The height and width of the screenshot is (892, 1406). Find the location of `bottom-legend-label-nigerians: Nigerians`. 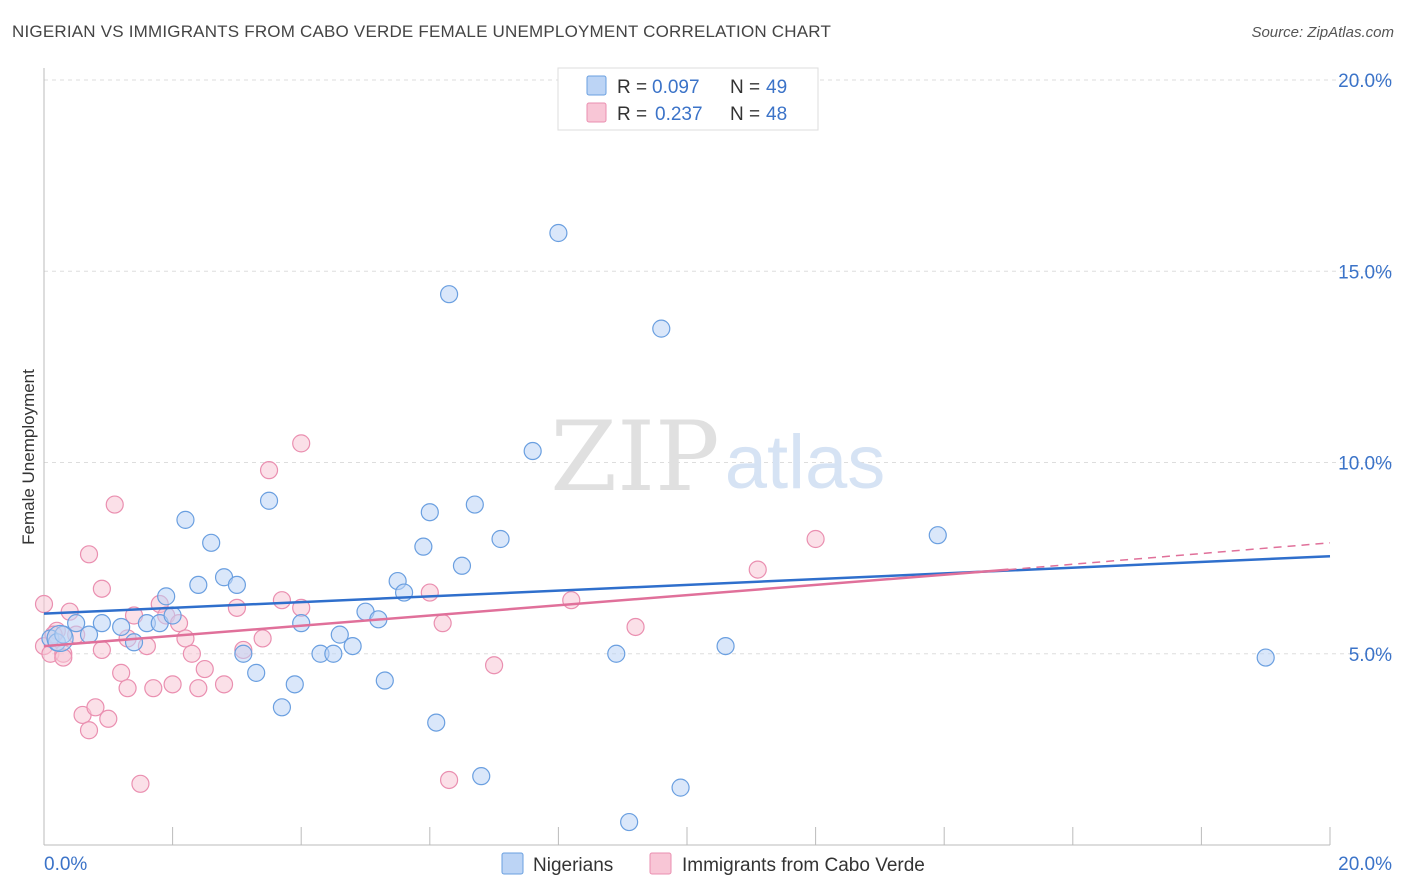

bottom-legend-label-nigerians: Nigerians is located at coordinates (573, 865).